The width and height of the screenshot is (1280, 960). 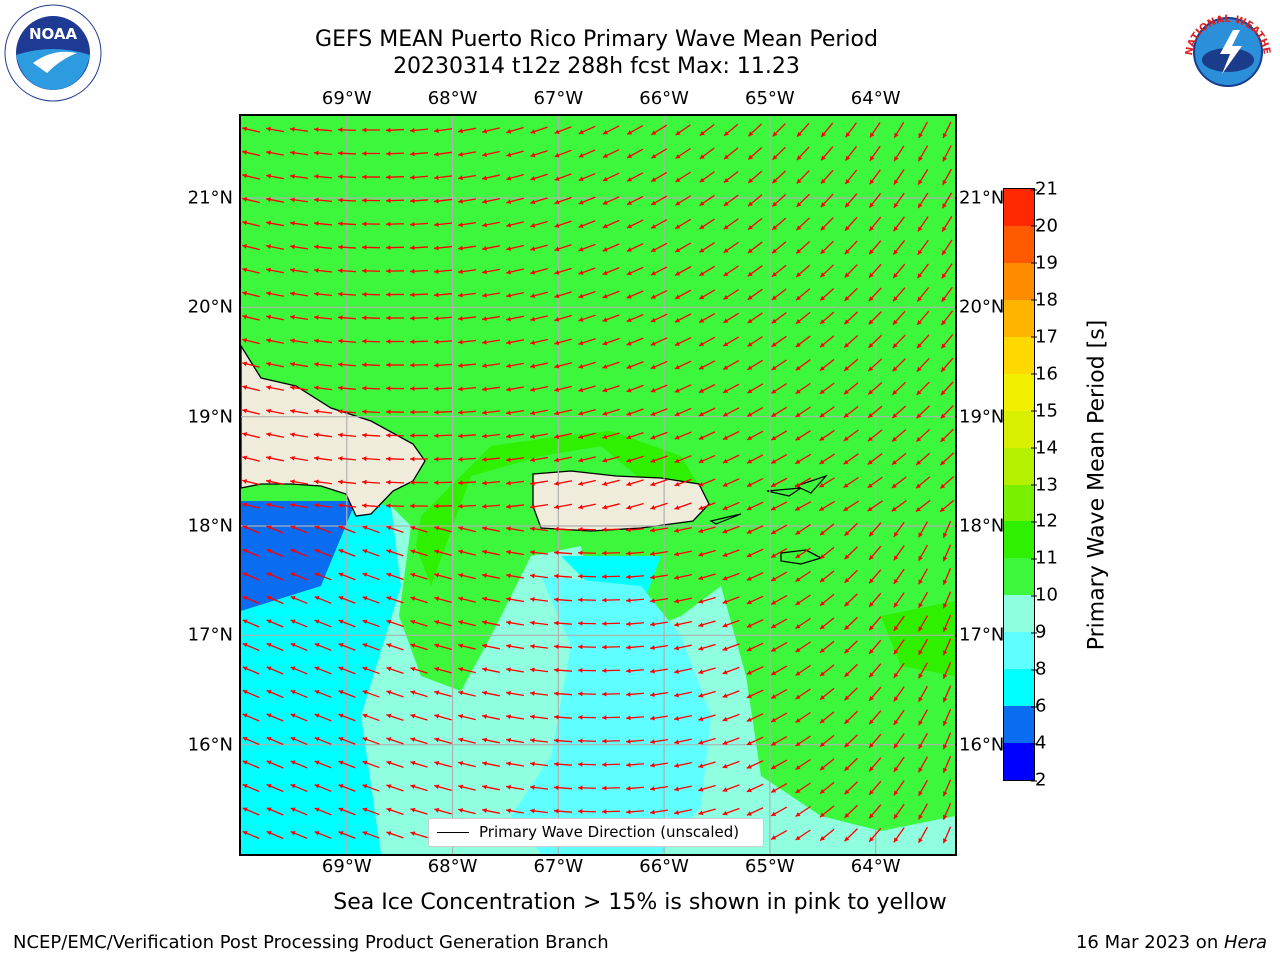 I want to click on lat-tick-right: 21°N, so click(x=982, y=198).